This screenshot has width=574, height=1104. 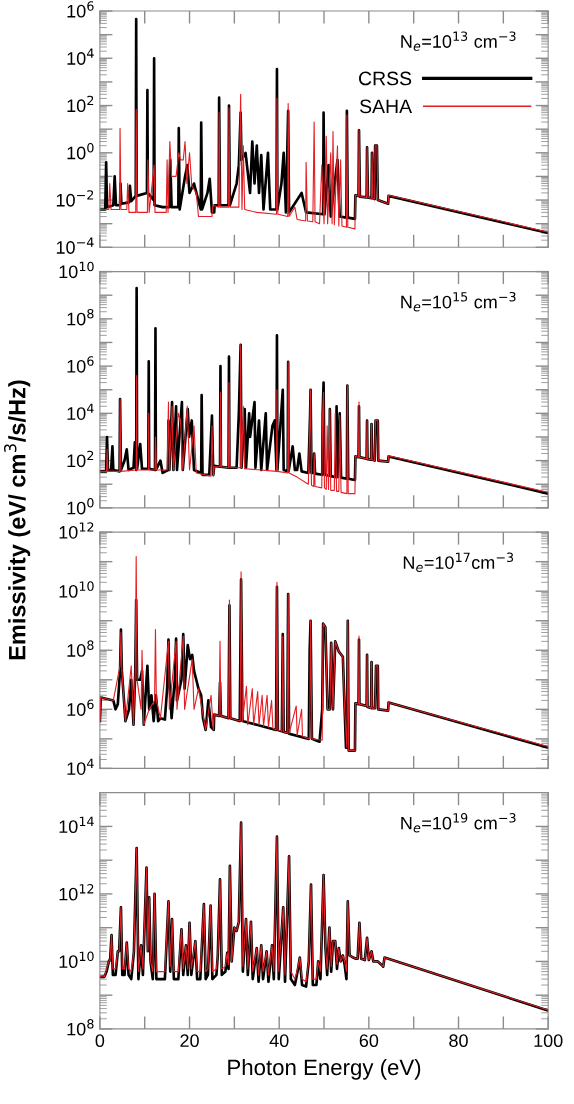 I want to click on annotation: N$_{e}$=10$^{13}$ cm$^{−3}$, so click(x=458, y=41).